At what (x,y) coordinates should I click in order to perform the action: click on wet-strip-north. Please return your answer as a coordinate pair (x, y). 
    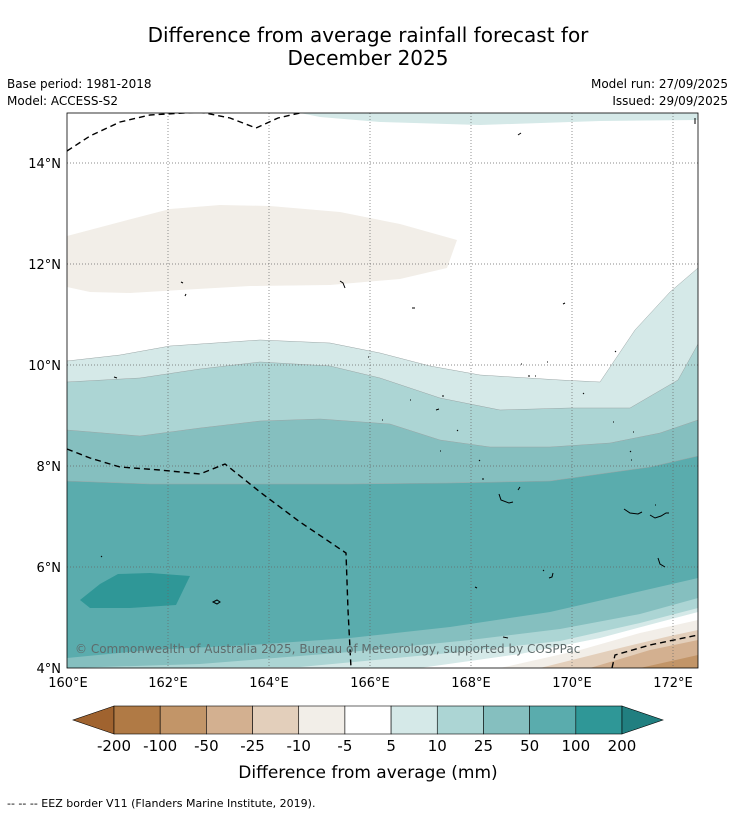
    Looking at the image, I should click on (499, 119).